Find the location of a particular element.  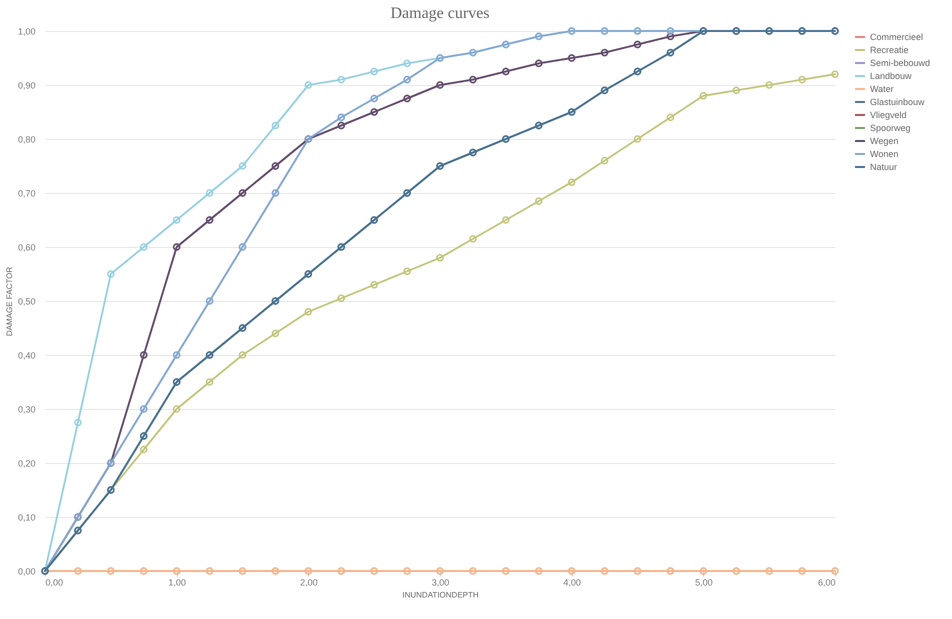

x-axis-title: INUNDATIONDEPTH is located at coordinates (440, 595).